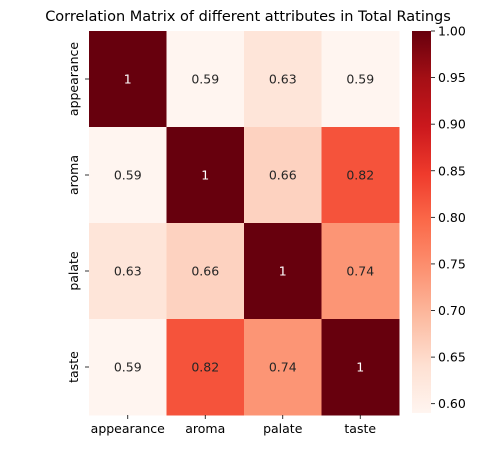 Image resolution: width=488 pixels, height=449 pixels. What do you see at coordinates (452, 357) in the screenshot?
I see `colorbar-tick-label: 0.65` at bounding box center [452, 357].